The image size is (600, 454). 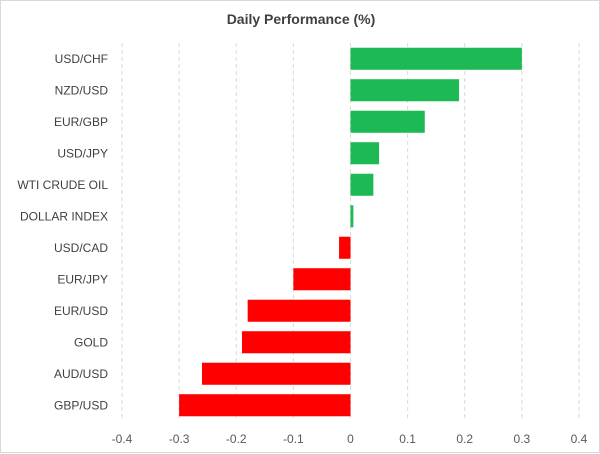 What do you see at coordinates (387, 121) in the screenshot?
I see `bar-eur-gbp` at bounding box center [387, 121].